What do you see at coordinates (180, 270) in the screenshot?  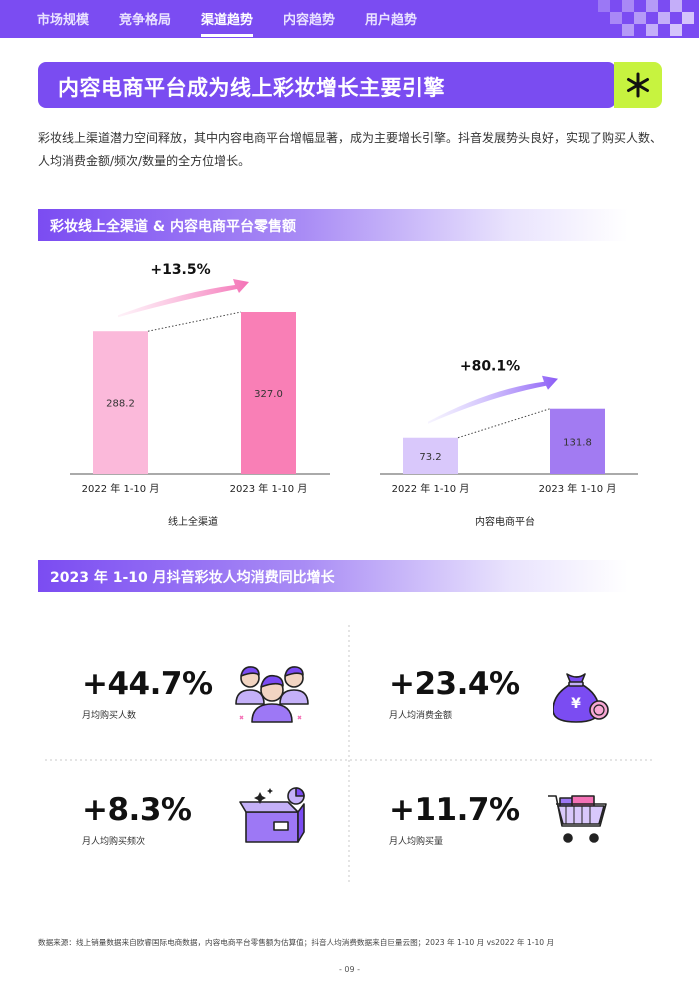 I see `growth-label: +13.5%` at bounding box center [180, 270].